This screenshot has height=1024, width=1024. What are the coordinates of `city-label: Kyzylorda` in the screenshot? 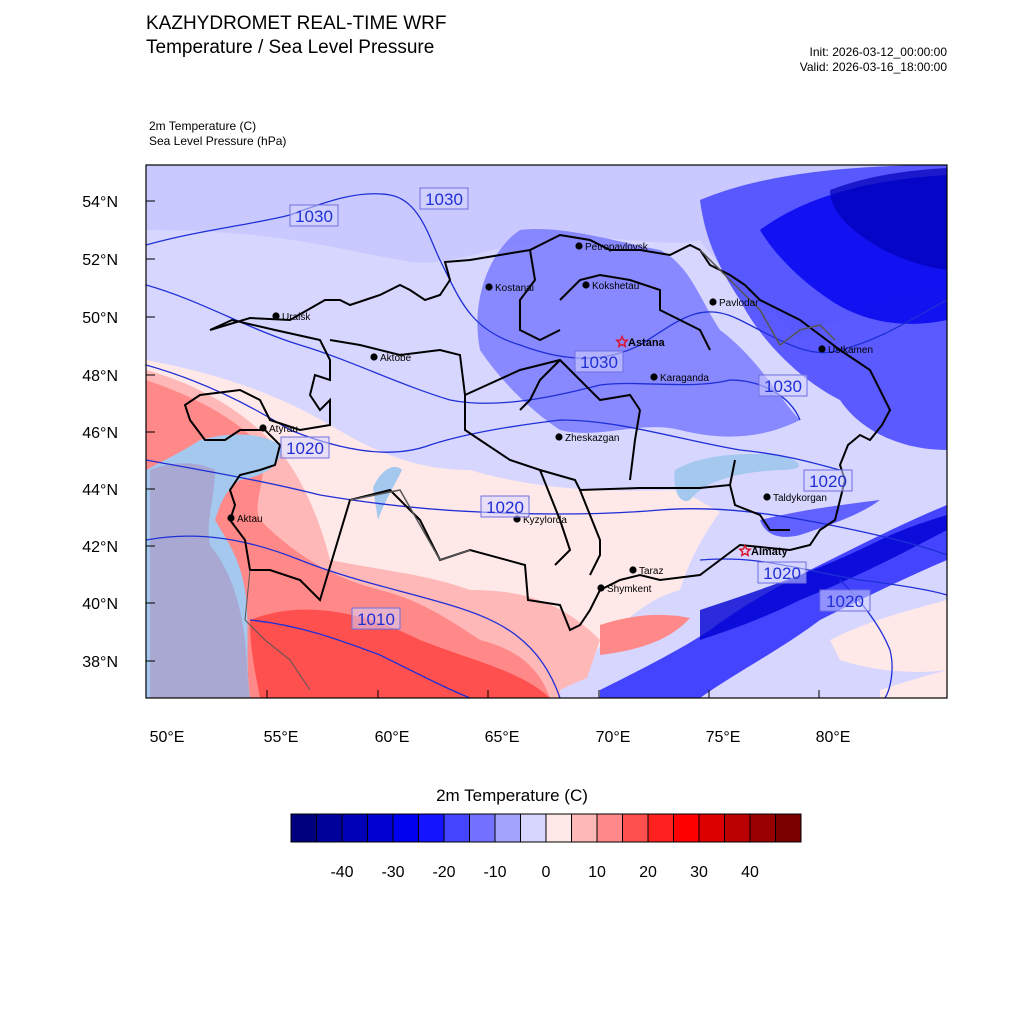 It's located at (545, 520).